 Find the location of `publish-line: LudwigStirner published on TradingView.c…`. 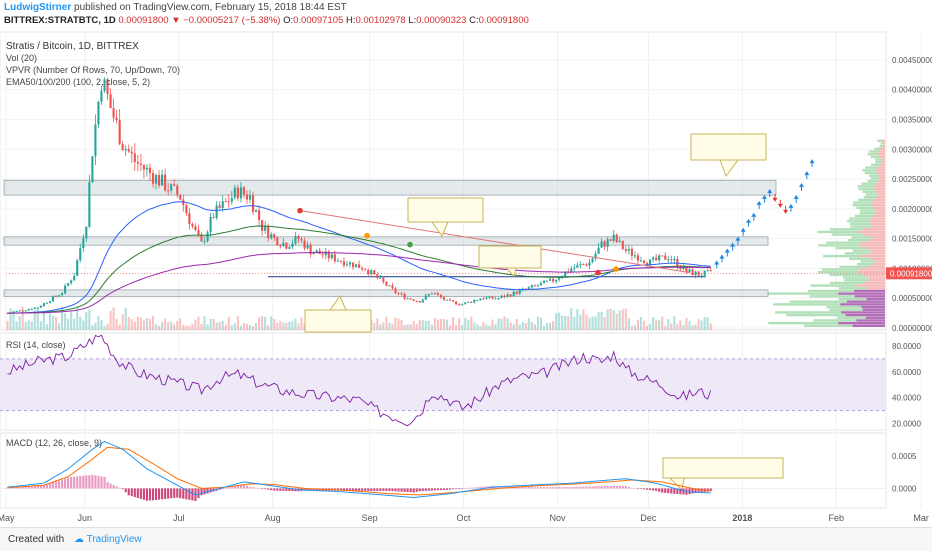

publish-line: LudwigStirner published on TradingView.c… is located at coordinates (175, 7).